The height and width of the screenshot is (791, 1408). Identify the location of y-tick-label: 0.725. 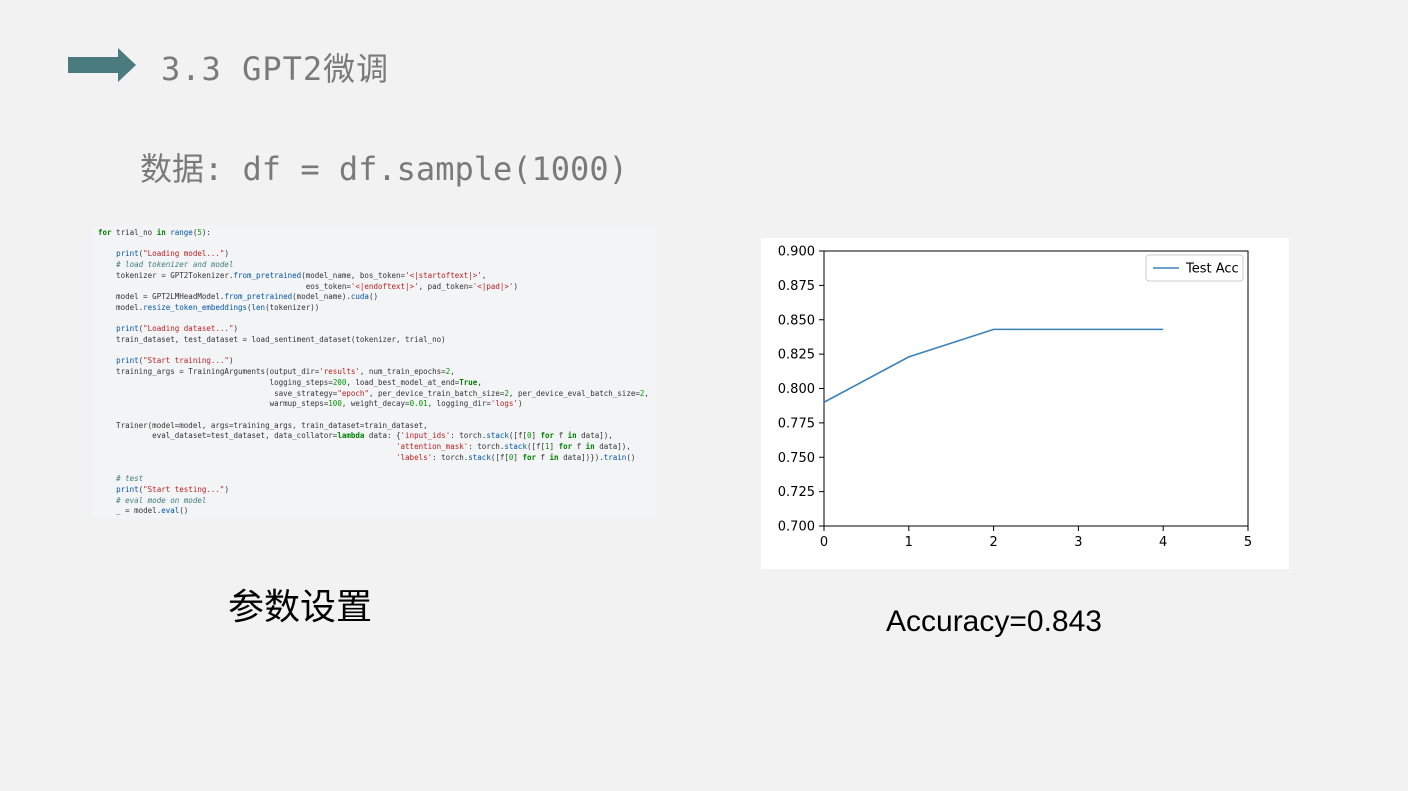
(796, 492).